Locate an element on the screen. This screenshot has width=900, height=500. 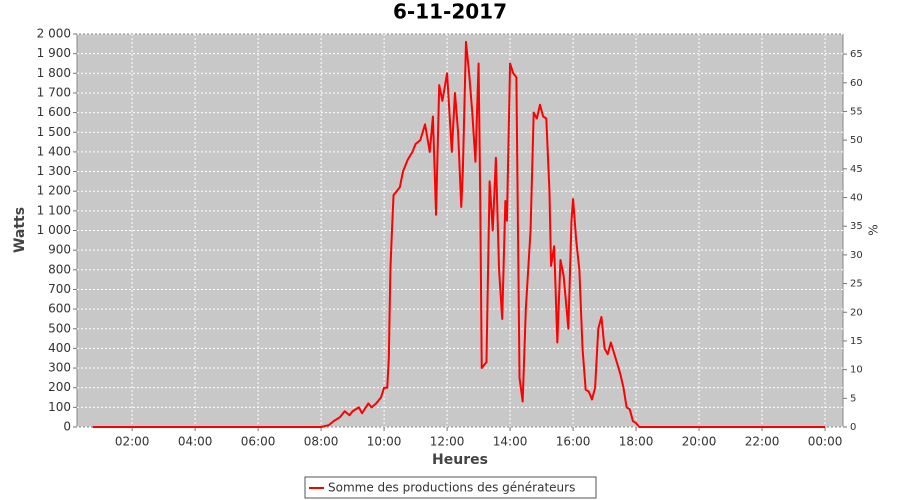
y2-tick-label: 25 is located at coordinates (856, 284).